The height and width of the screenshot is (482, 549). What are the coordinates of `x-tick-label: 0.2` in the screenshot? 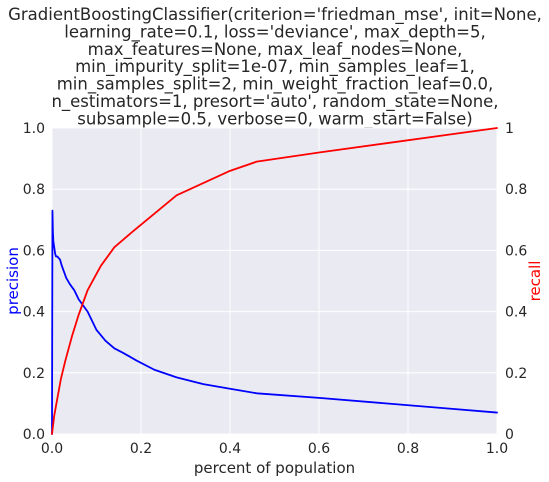 It's located at (141, 449).